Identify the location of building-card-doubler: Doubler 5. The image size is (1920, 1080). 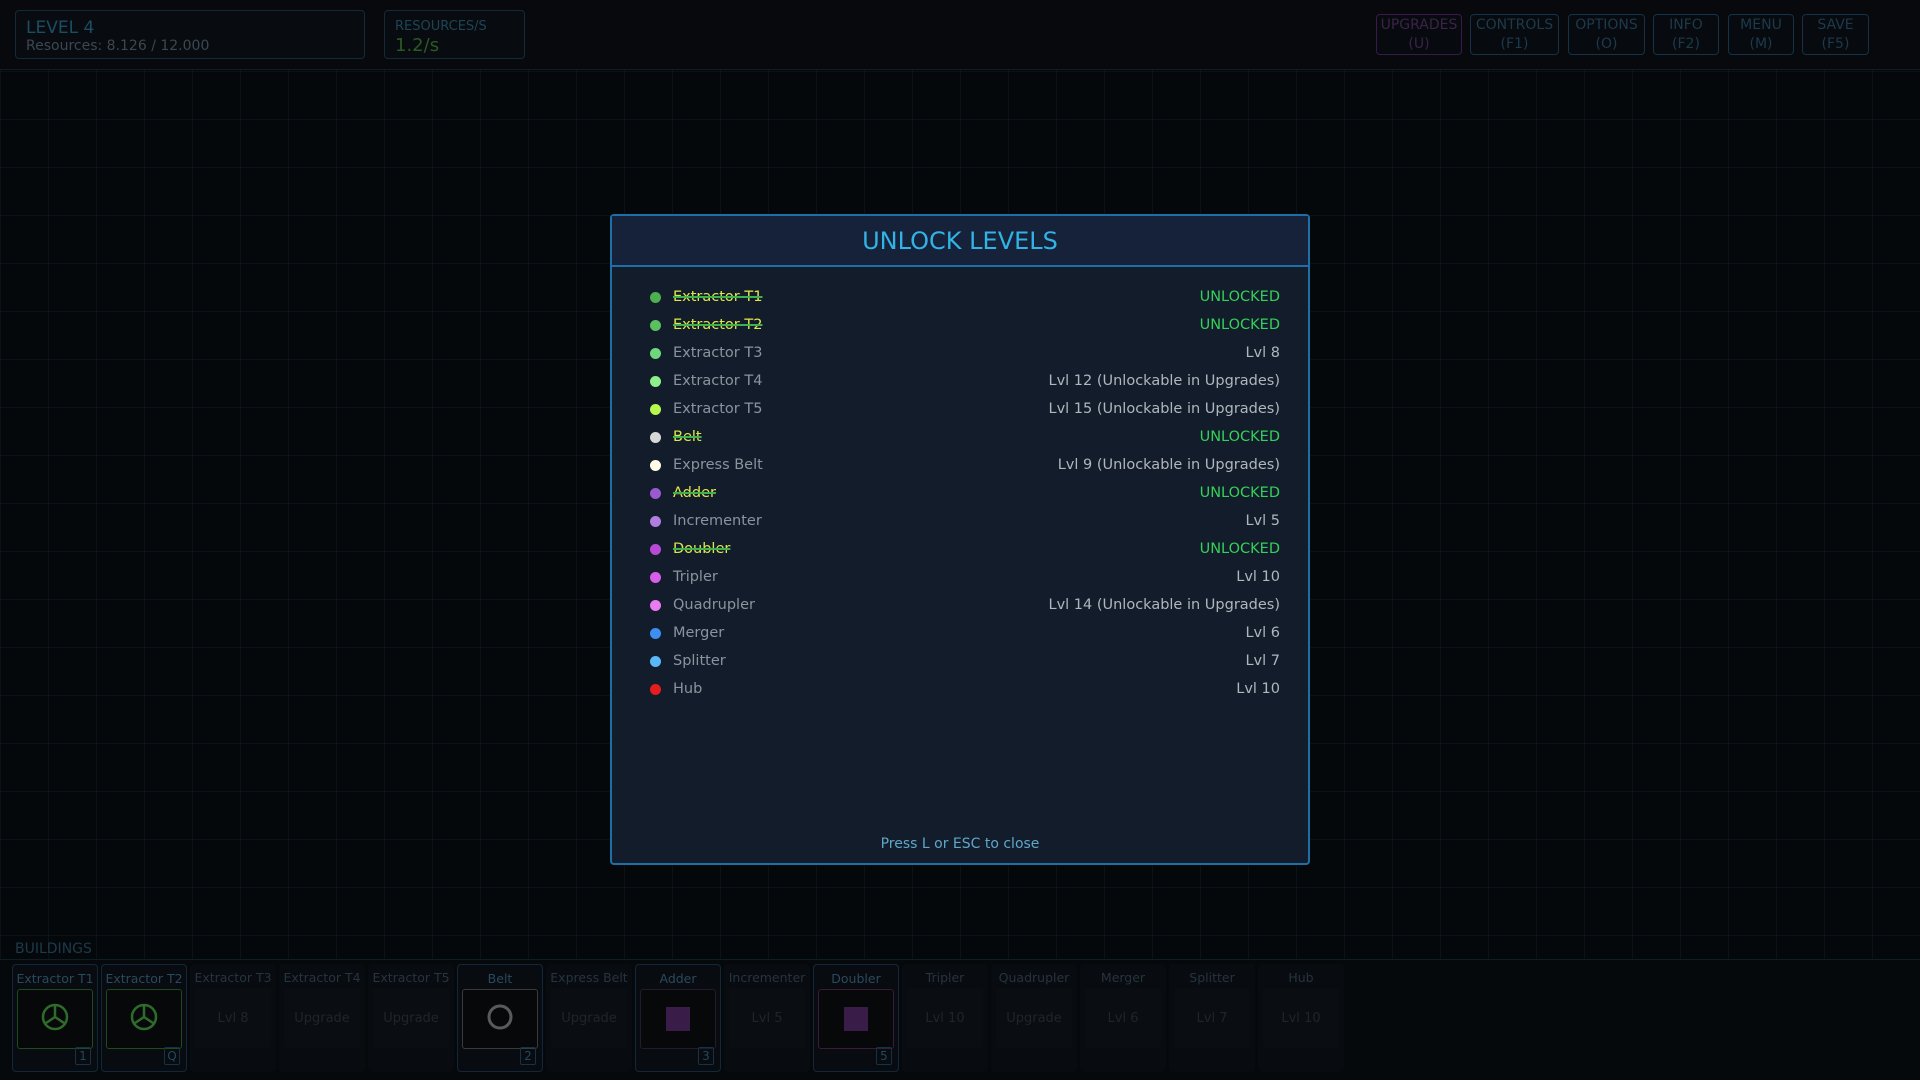
(856, 1018).